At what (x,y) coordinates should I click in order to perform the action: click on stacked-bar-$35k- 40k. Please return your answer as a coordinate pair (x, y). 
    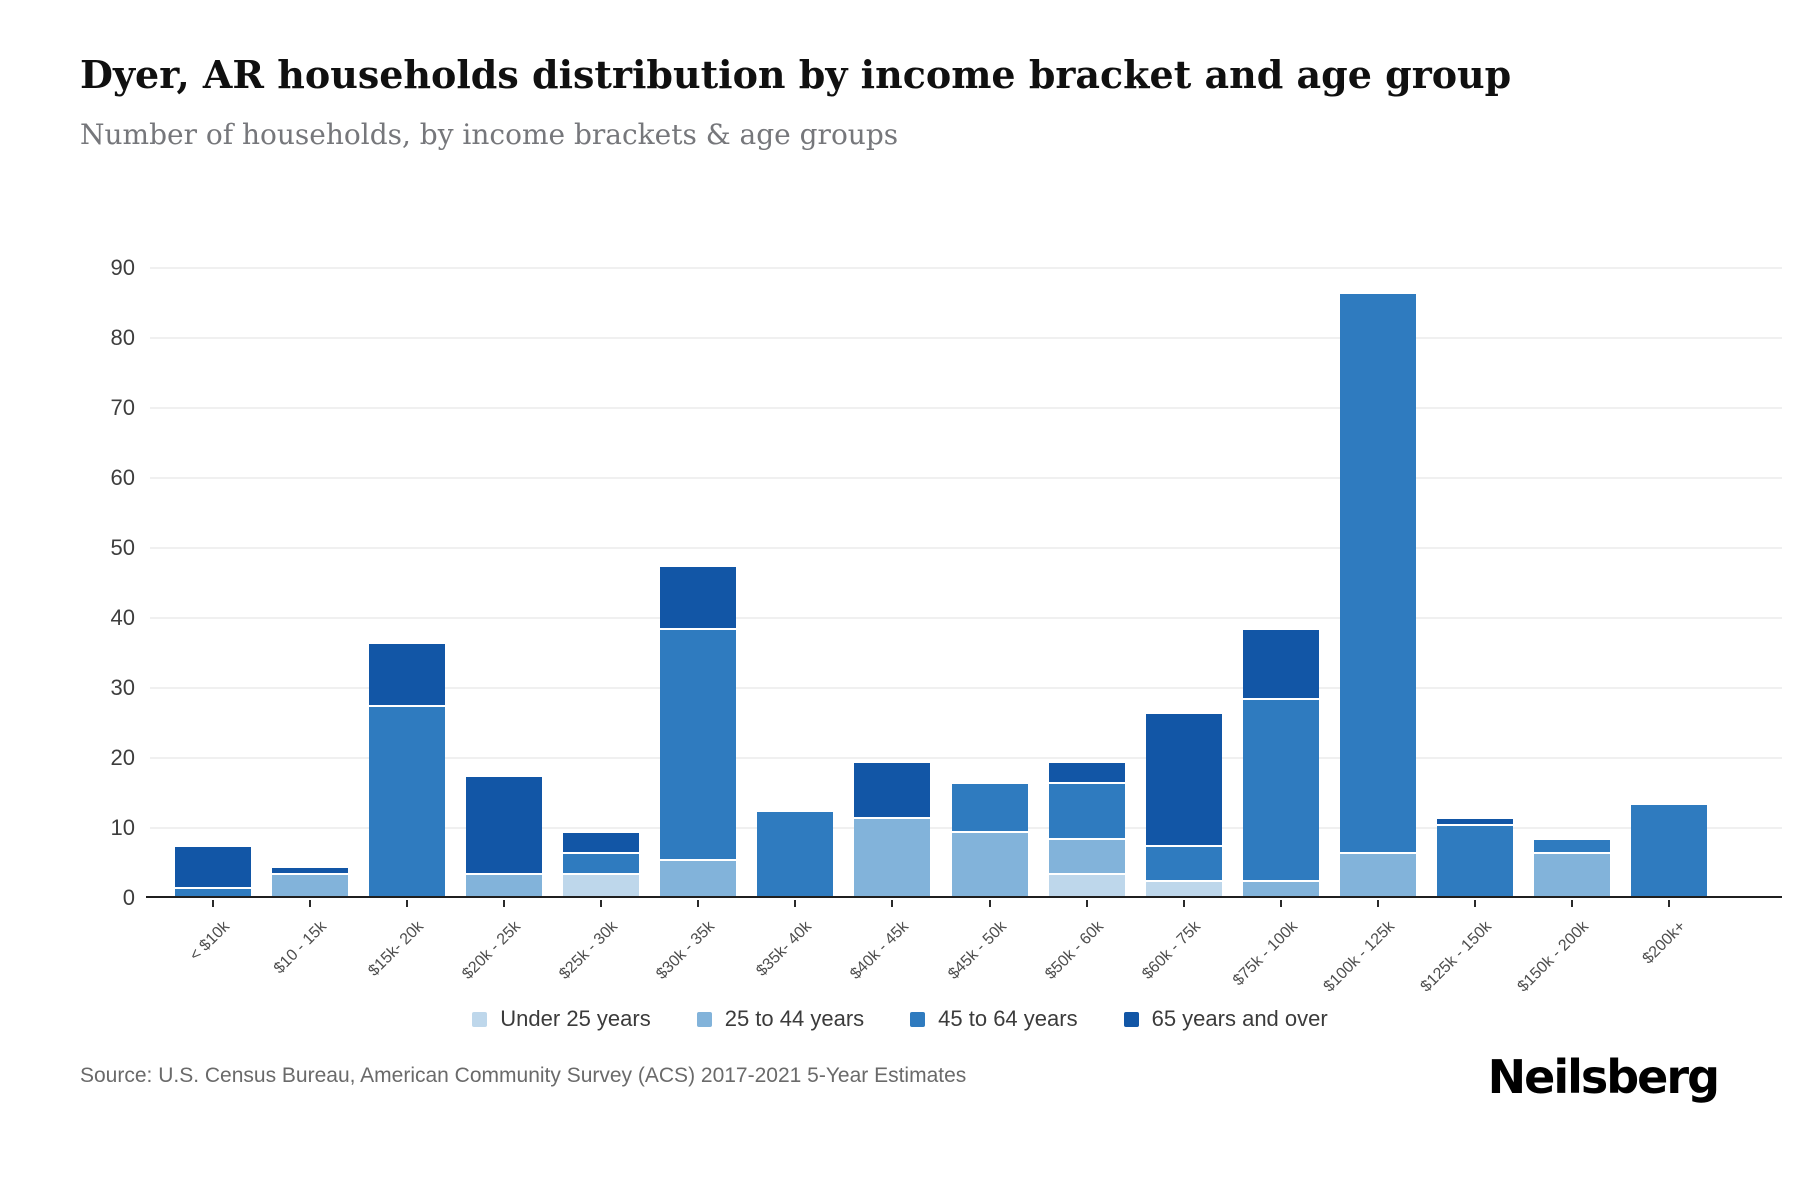
    Looking at the image, I should click on (795, 854).